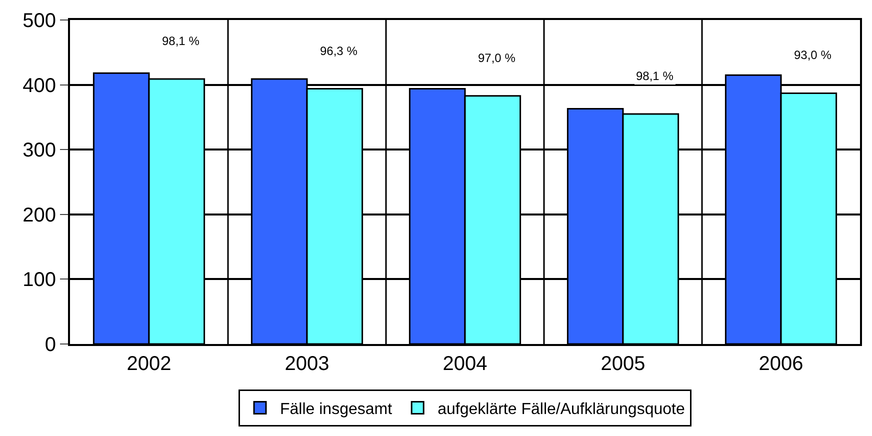  I want to click on annotation: 97,0 %, so click(497, 58).